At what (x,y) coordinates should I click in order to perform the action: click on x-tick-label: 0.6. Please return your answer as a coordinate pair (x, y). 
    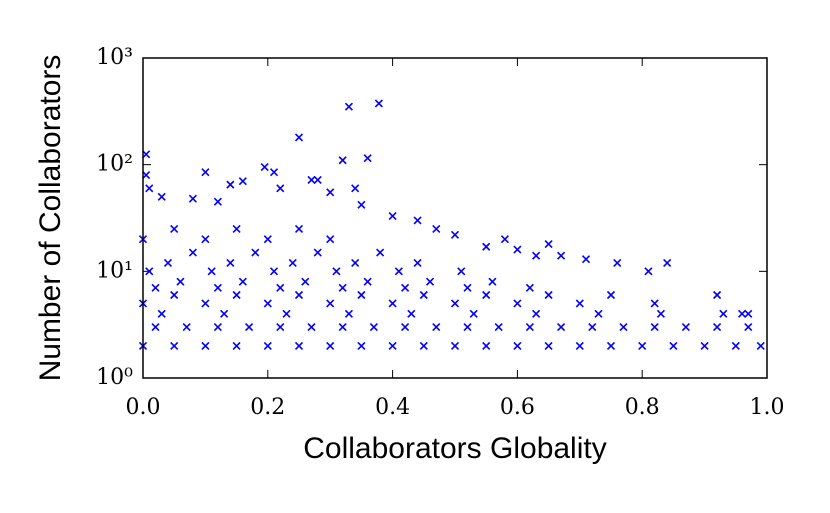
    Looking at the image, I should click on (517, 407).